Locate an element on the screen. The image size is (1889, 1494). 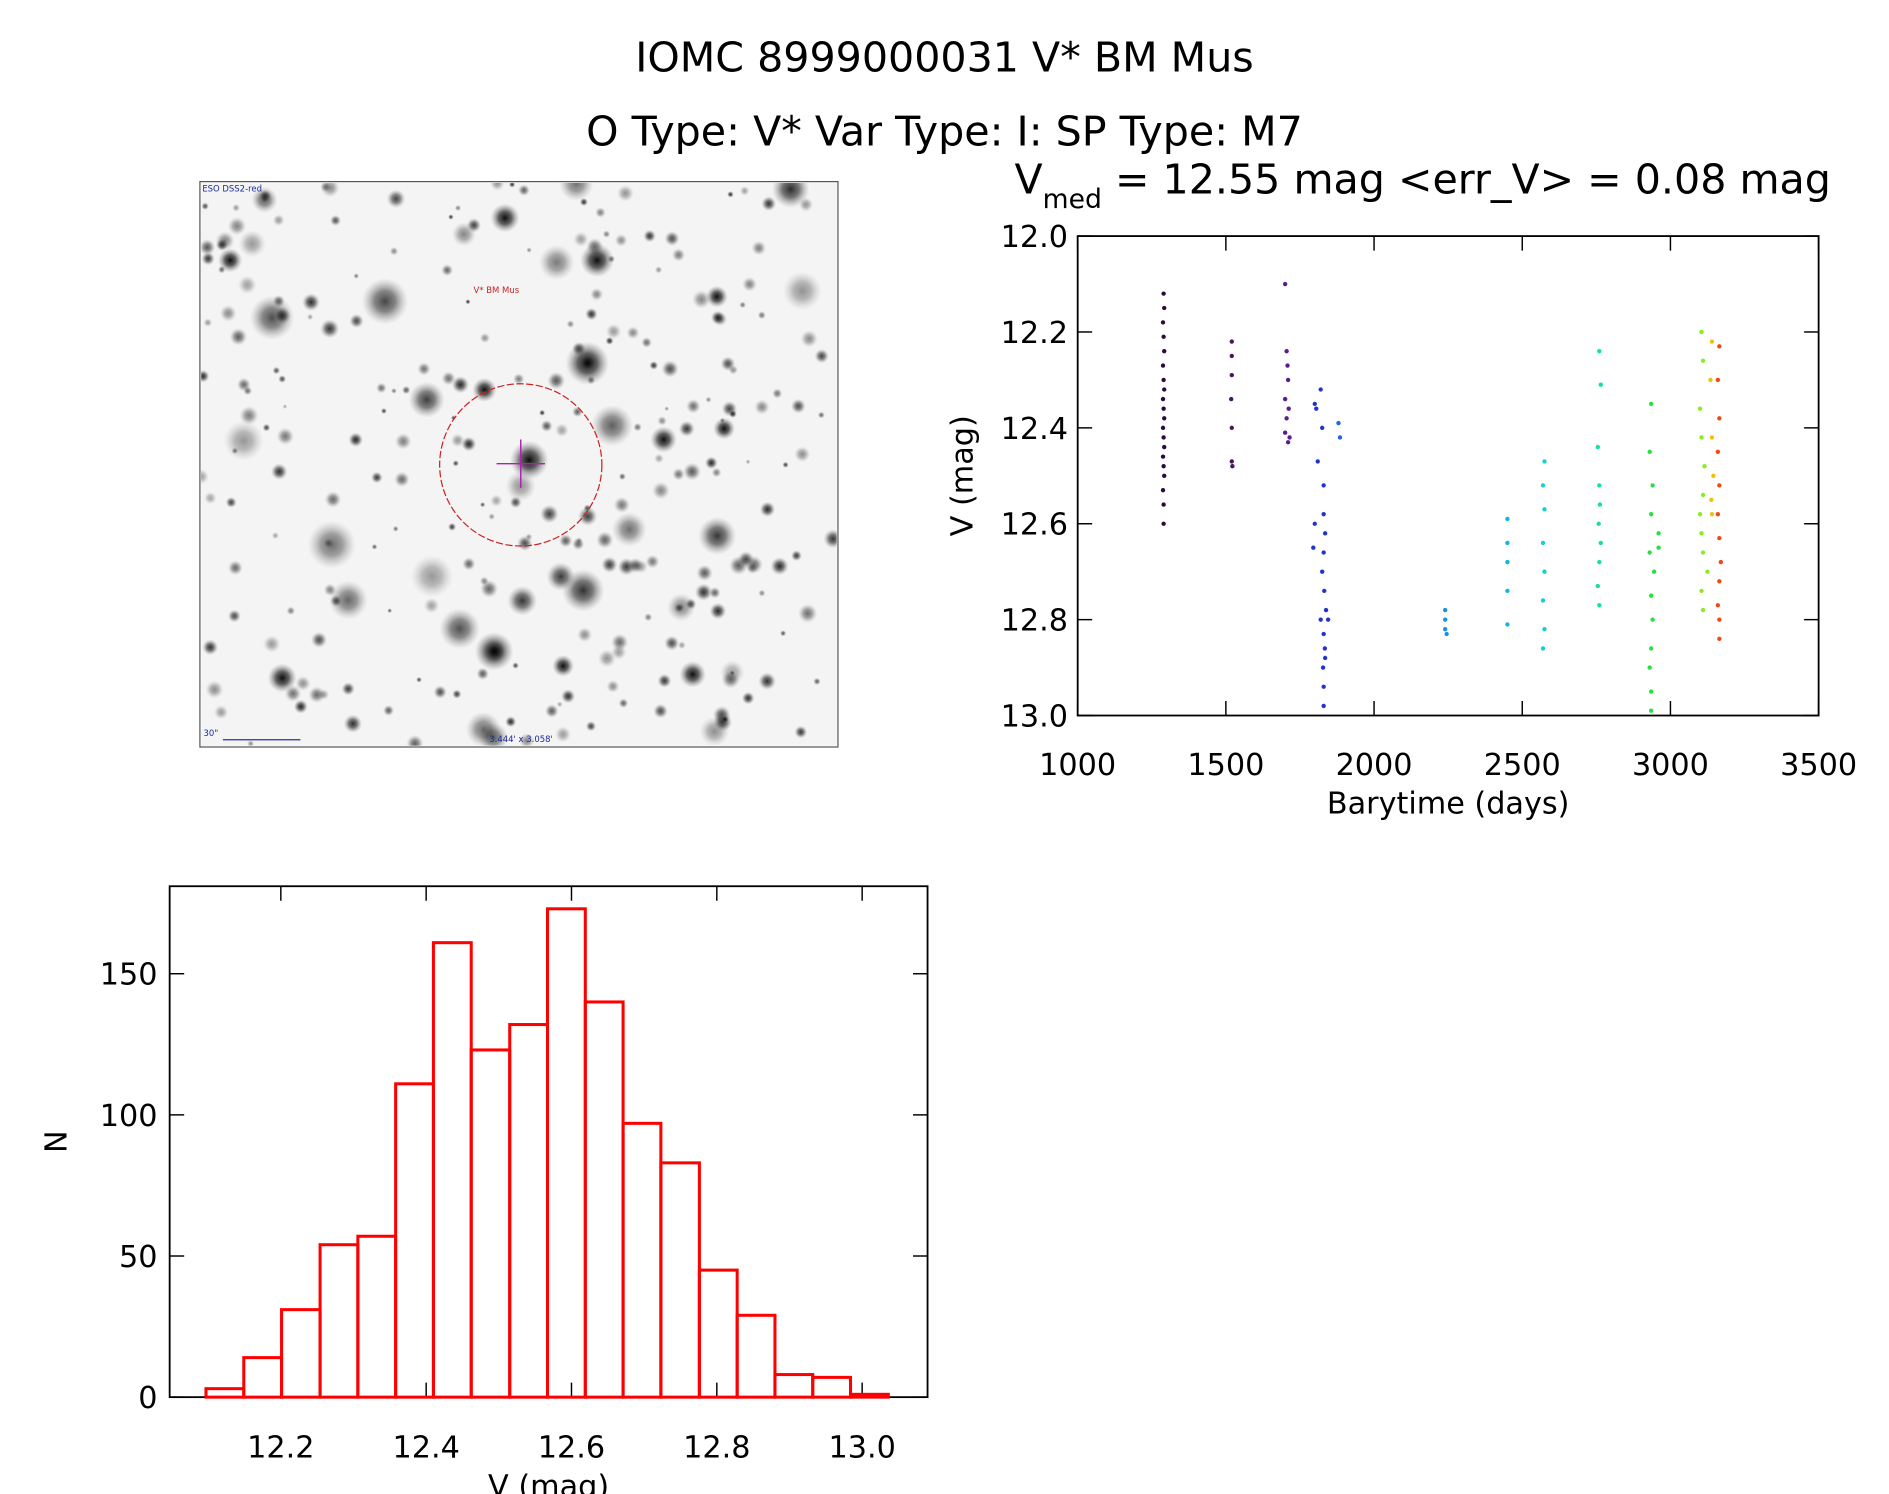
y-tick-label: 12.8 is located at coordinates (1034, 621).